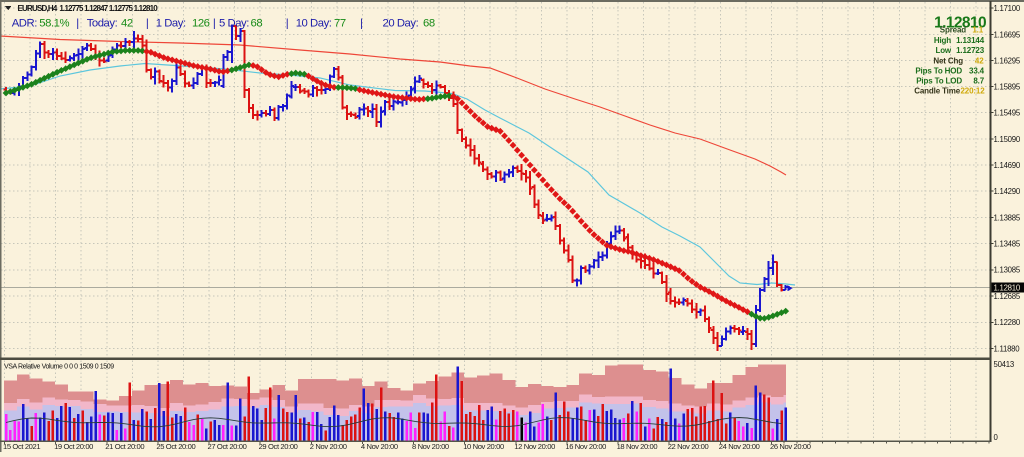 This screenshot has width=1024, height=457. I want to click on svg-text: 4 Nov 20:00, so click(379, 446).